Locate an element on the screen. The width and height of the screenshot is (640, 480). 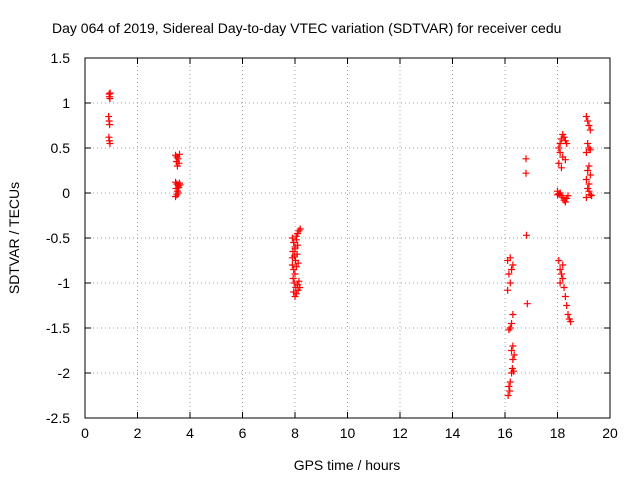
x-tick-label: 8 is located at coordinates (295, 433).